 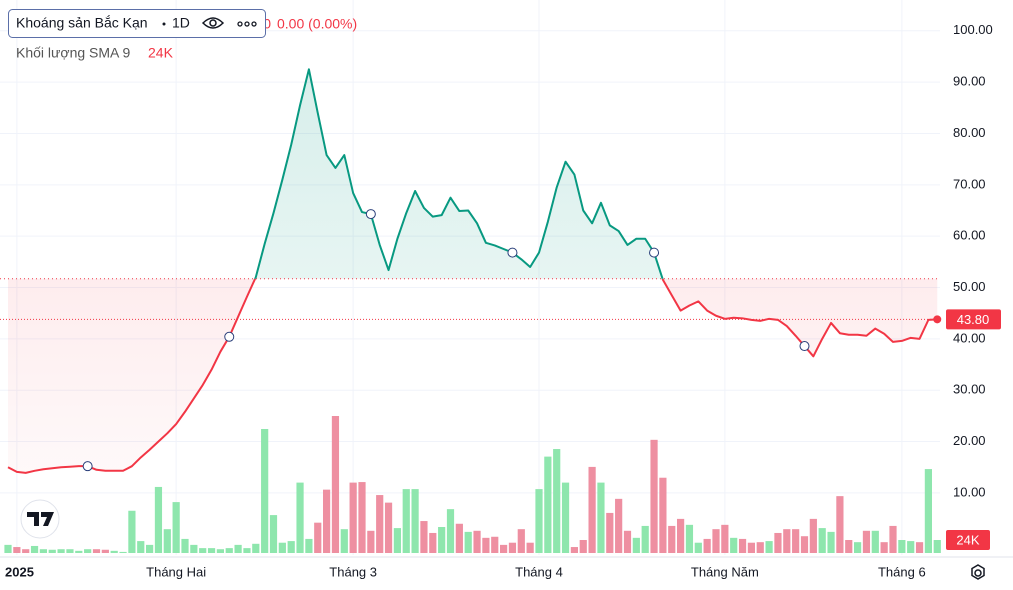 I want to click on y-tick-label: 60.00, so click(x=969, y=235).